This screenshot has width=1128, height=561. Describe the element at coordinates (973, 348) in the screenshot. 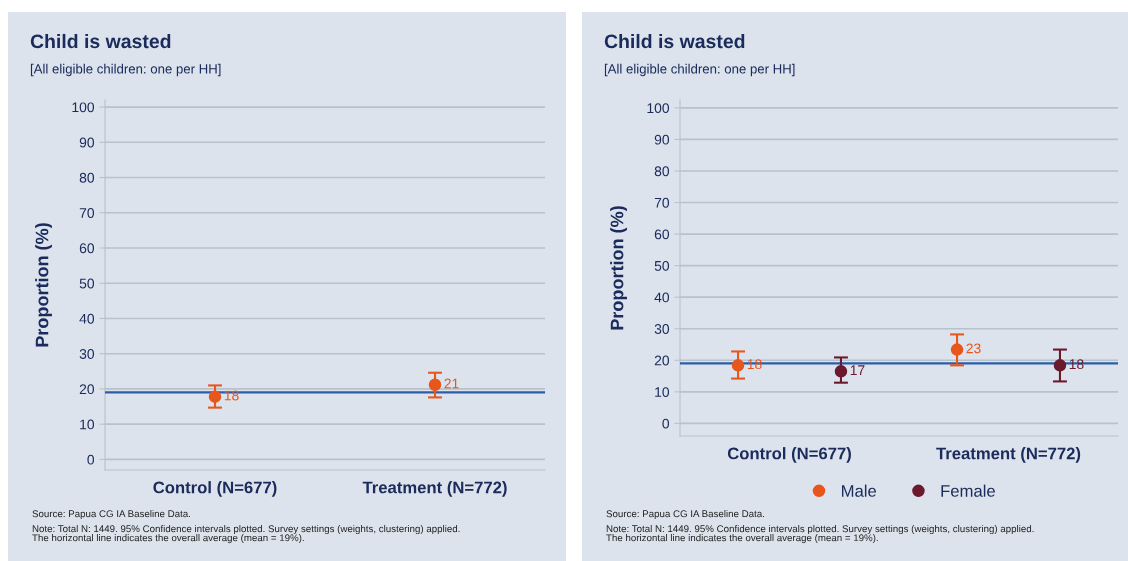

I see `data-label: 23` at that location.